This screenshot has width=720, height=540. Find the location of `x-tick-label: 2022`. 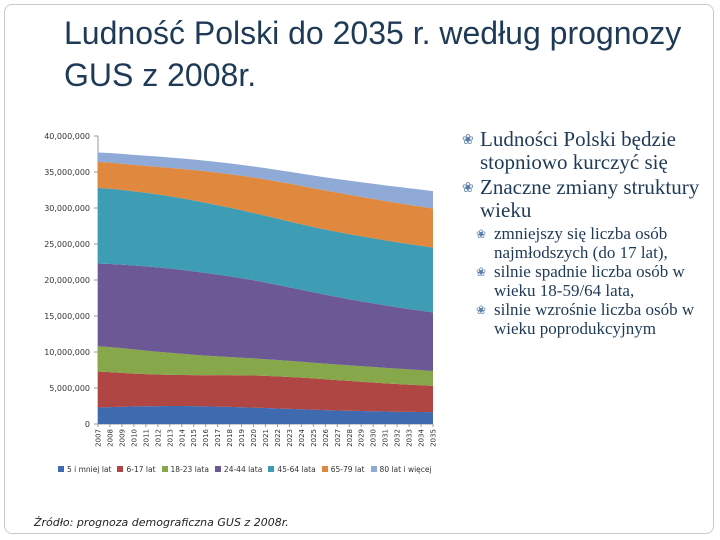

x-tick-label: 2022 is located at coordinates (278, 438).